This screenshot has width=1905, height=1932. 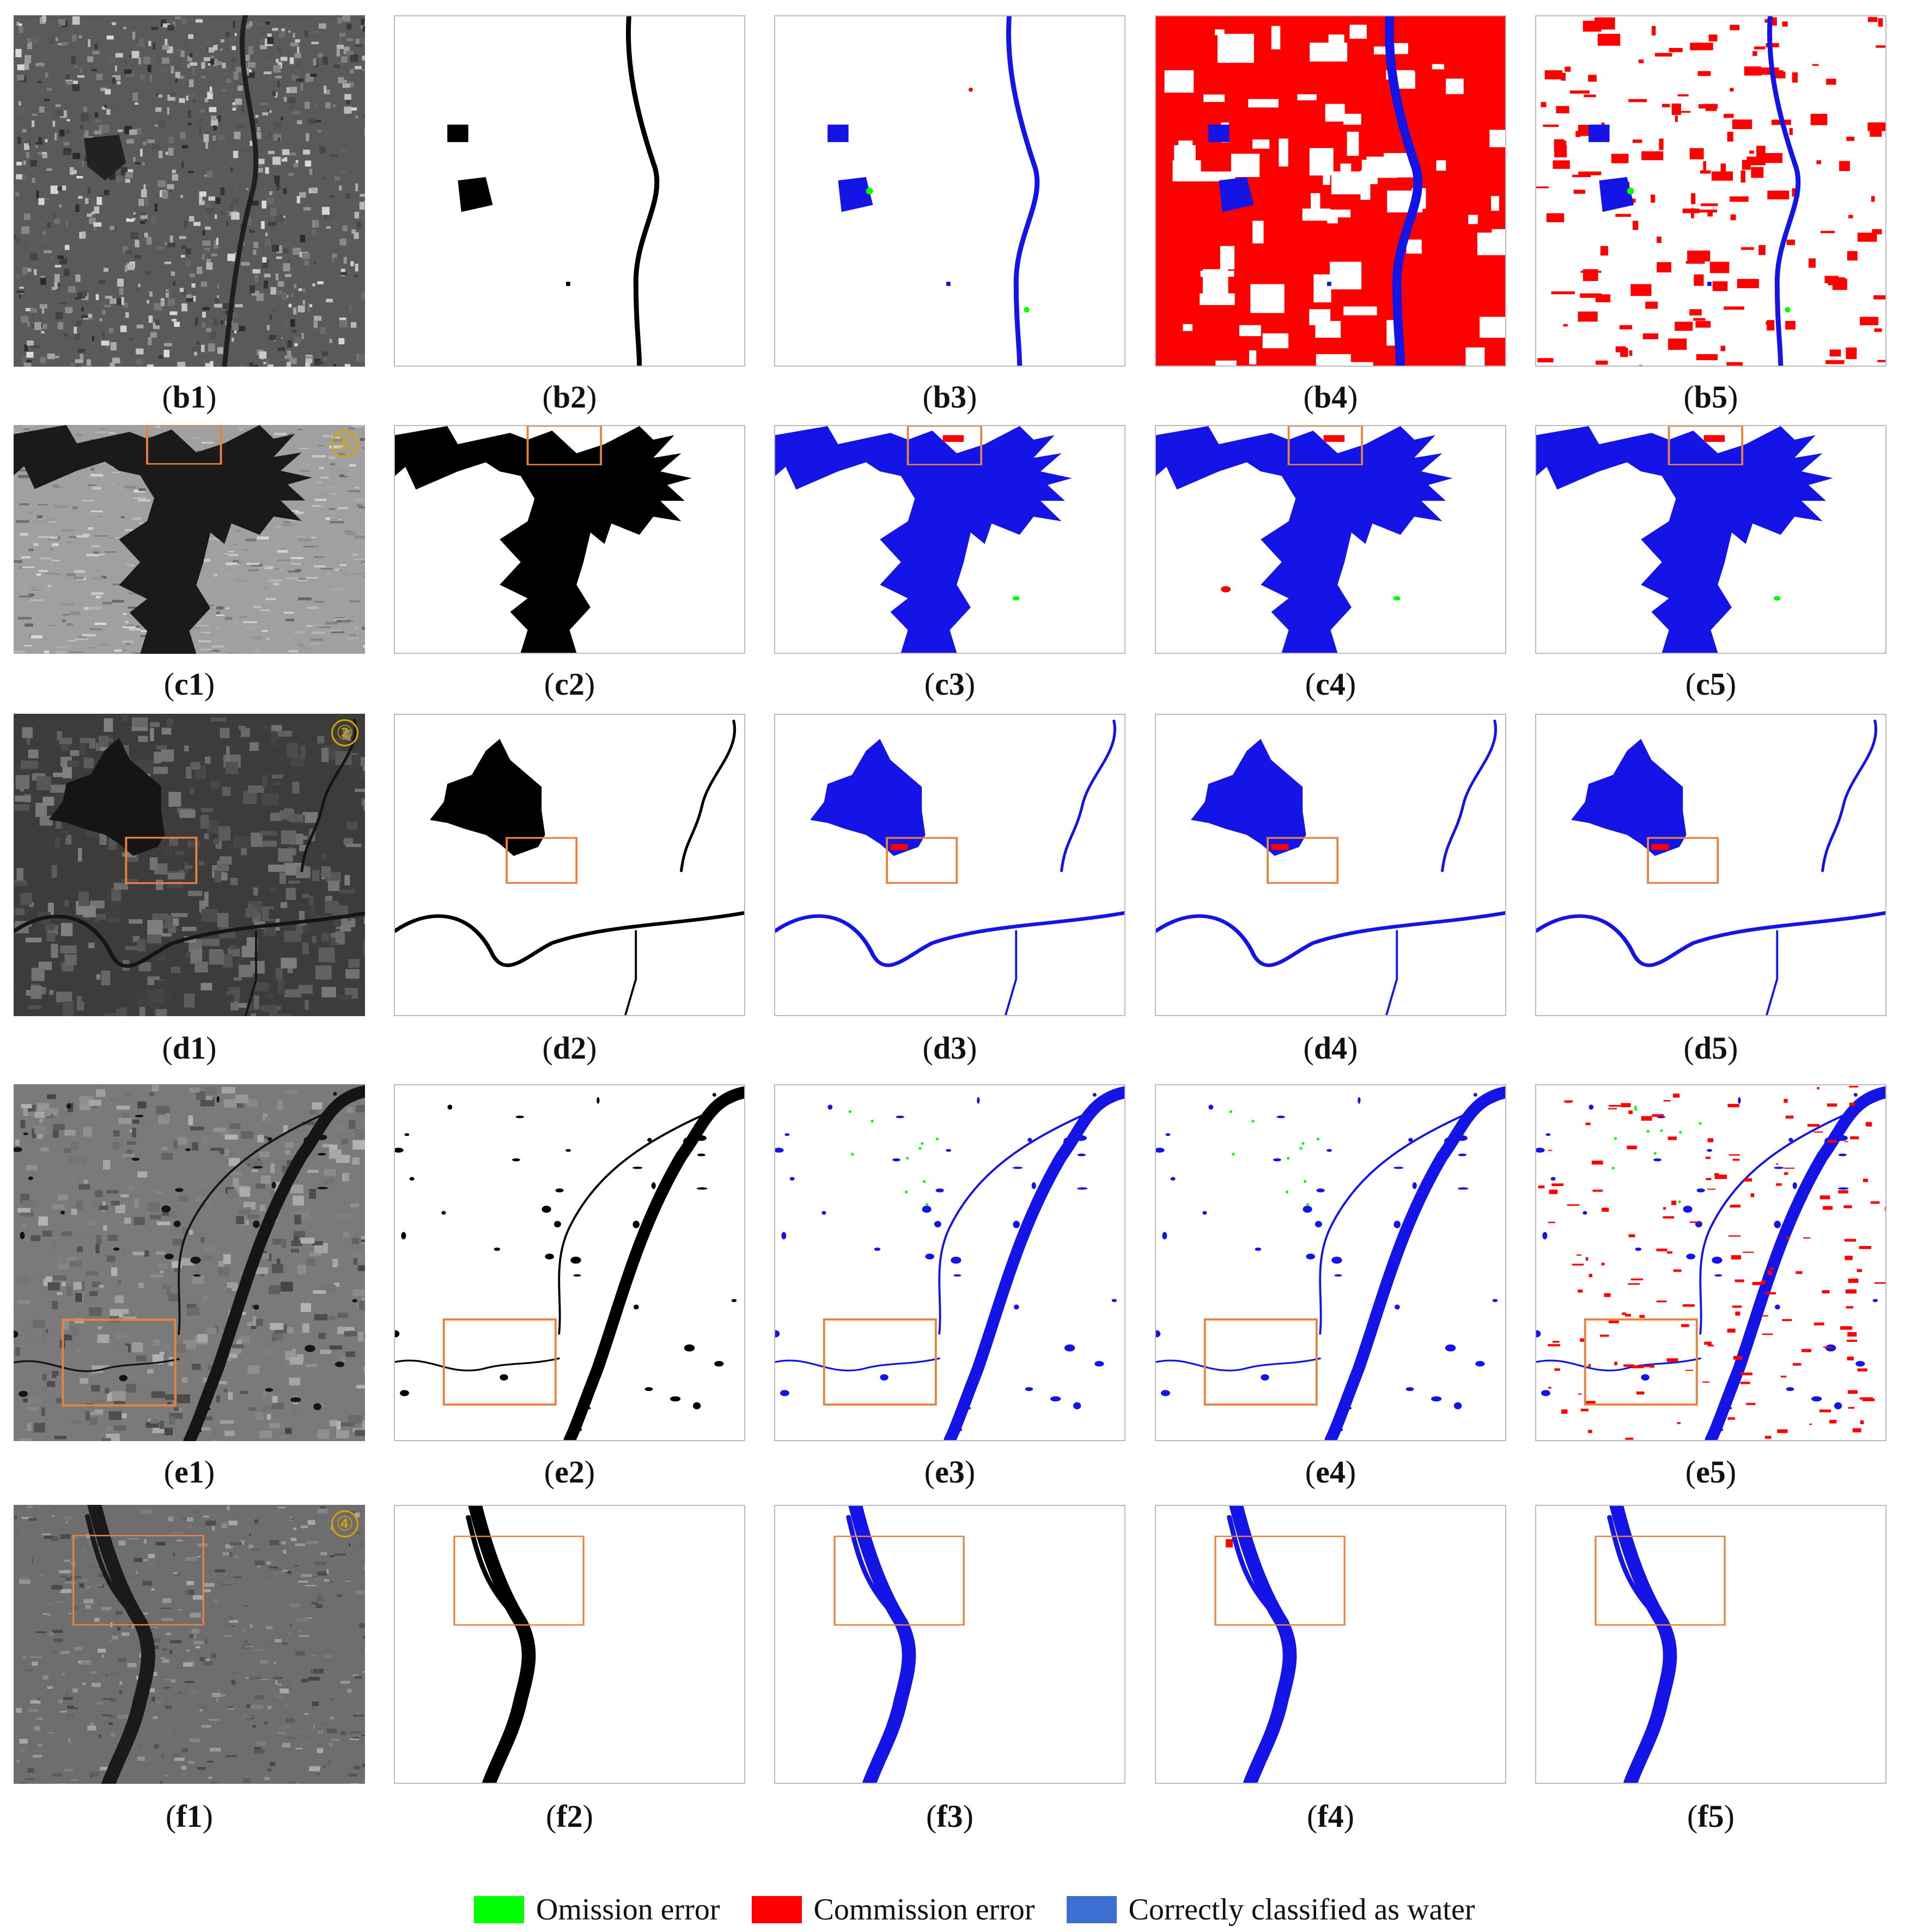 I want to click on commission-area, so click(x=1331, y=191).